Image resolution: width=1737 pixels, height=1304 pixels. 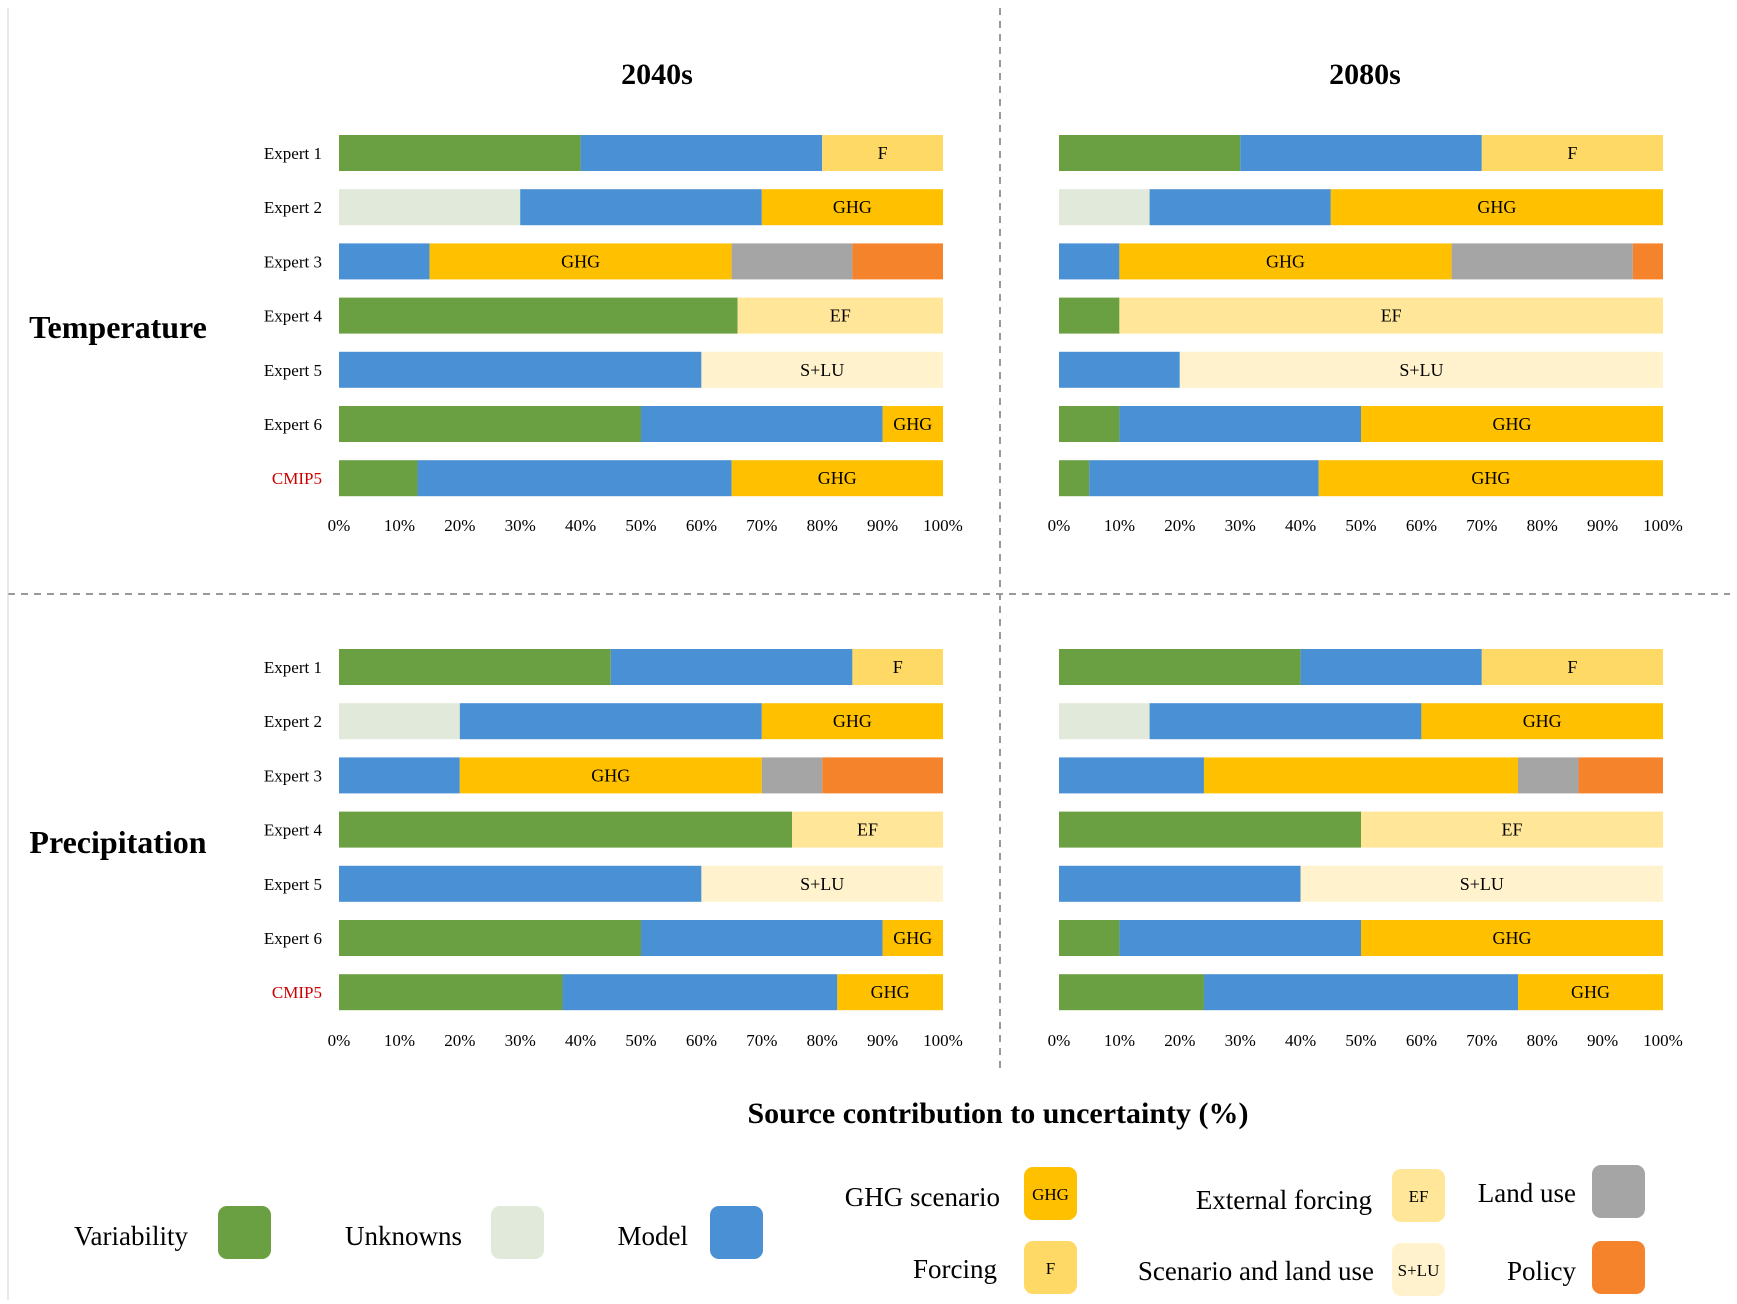 I want to click on legend-item-external_forcing: External forcing EF, so click(x=1320, y=1195).